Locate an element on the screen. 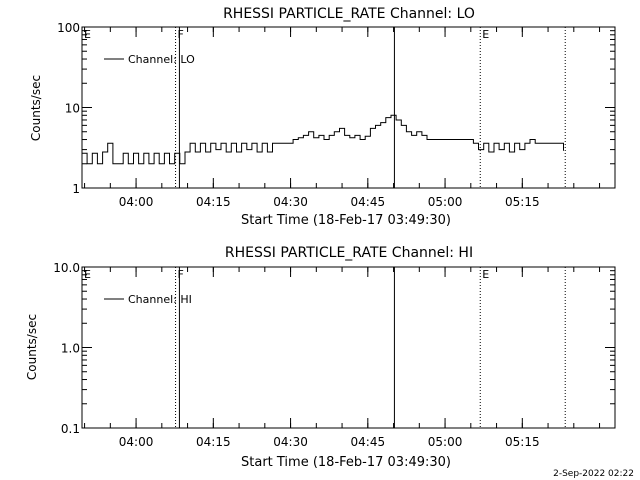  legend-hi: Channel: HI is located at coordinates (148, 299).